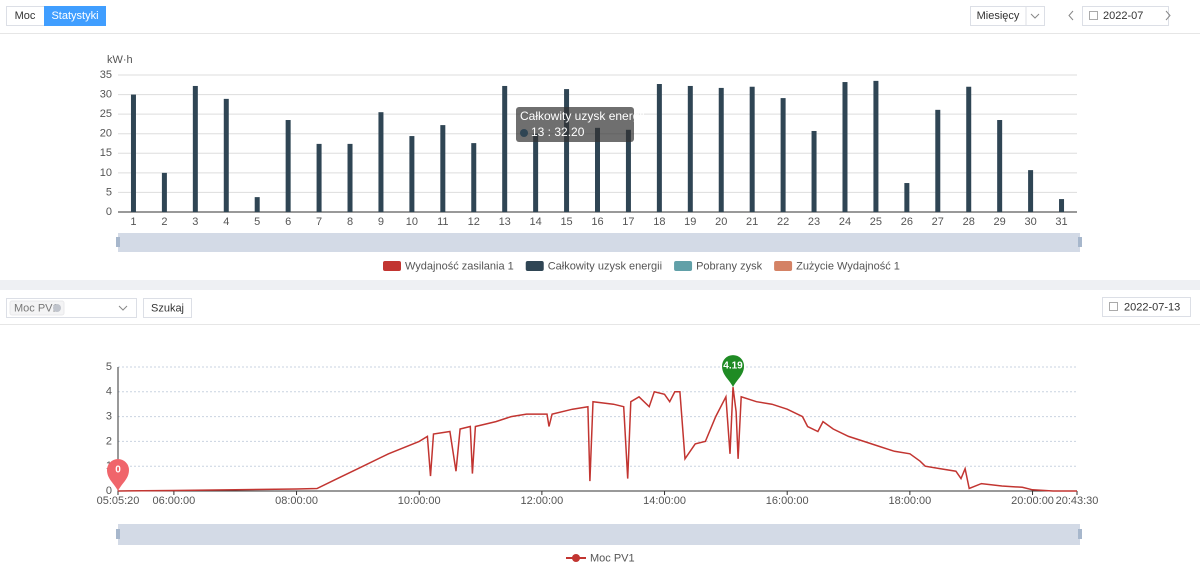 This screenshot has width=1200, height=575. Describe the element at coordinates (1123, 16) in the screenshot. I see `month-label: 2022-07` at that location.